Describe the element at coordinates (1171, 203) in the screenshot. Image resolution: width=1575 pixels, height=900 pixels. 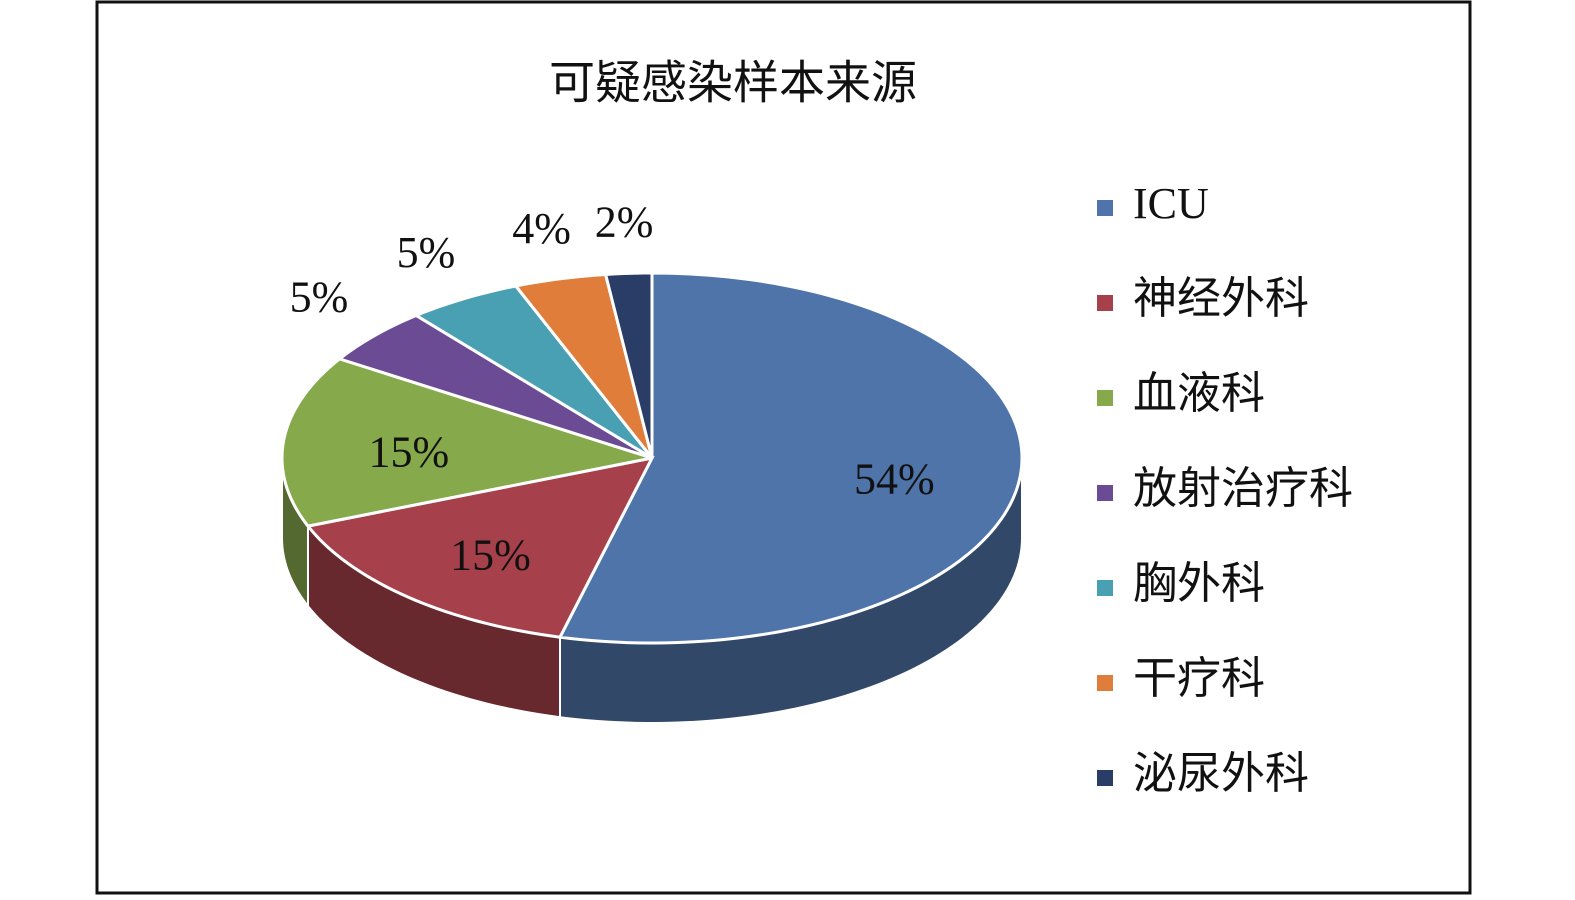
I see `legend-label: ICU` at that location.